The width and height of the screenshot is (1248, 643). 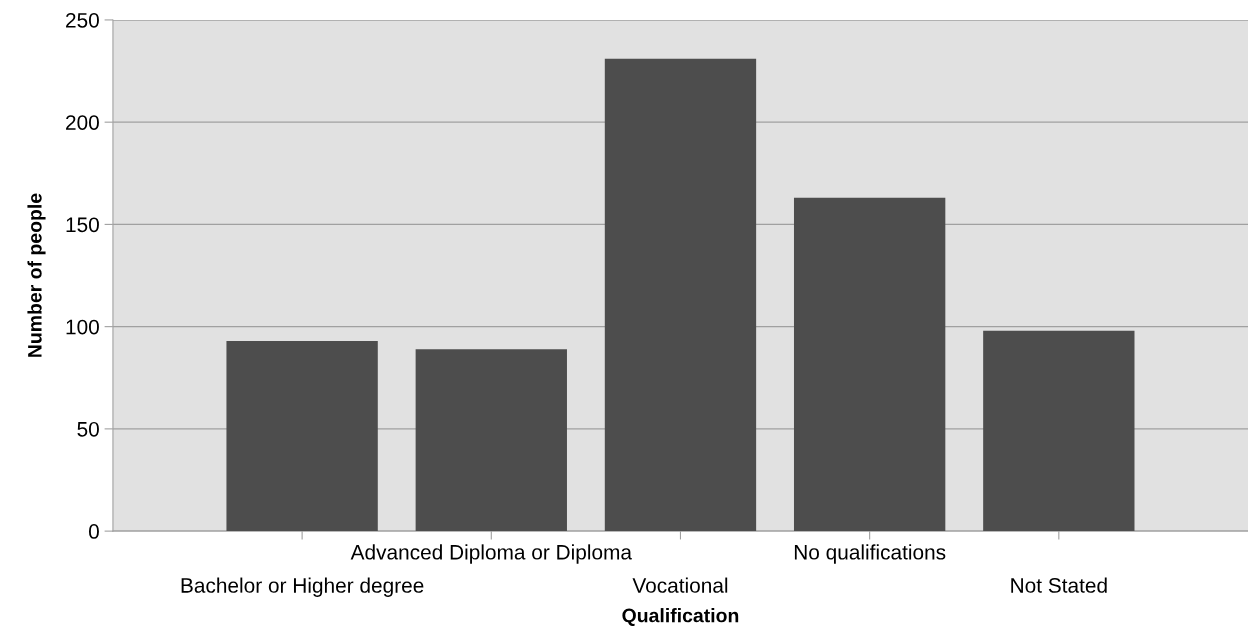 What do you see at coordinates (93, 531) in the screenshot?
I see `y-tick-label: 0` at bounding box center [93, 531].